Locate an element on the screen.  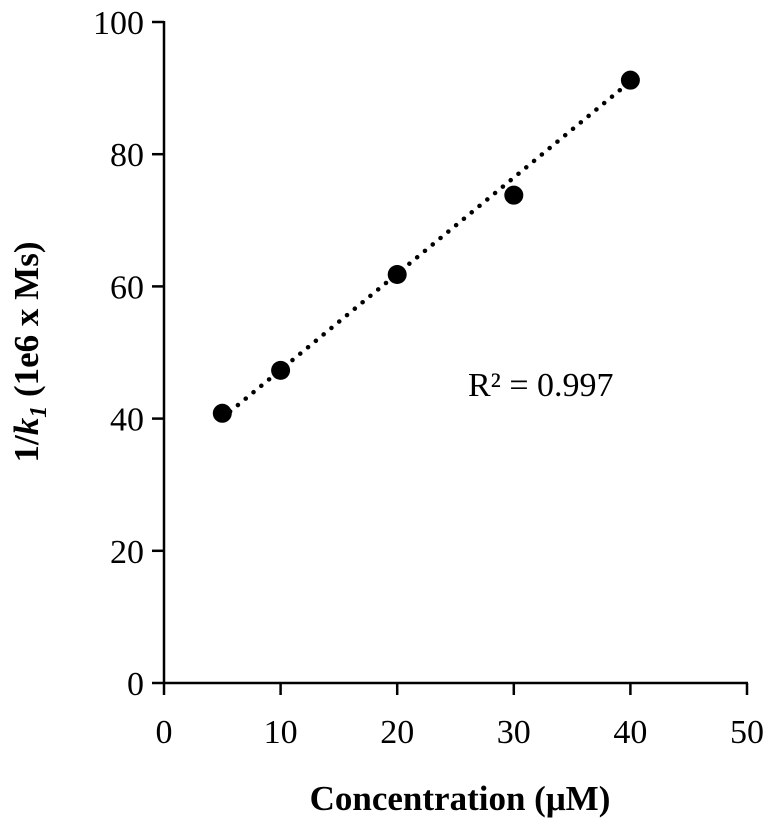
x-tick-label: 20 is located at coordinates (397, 732).